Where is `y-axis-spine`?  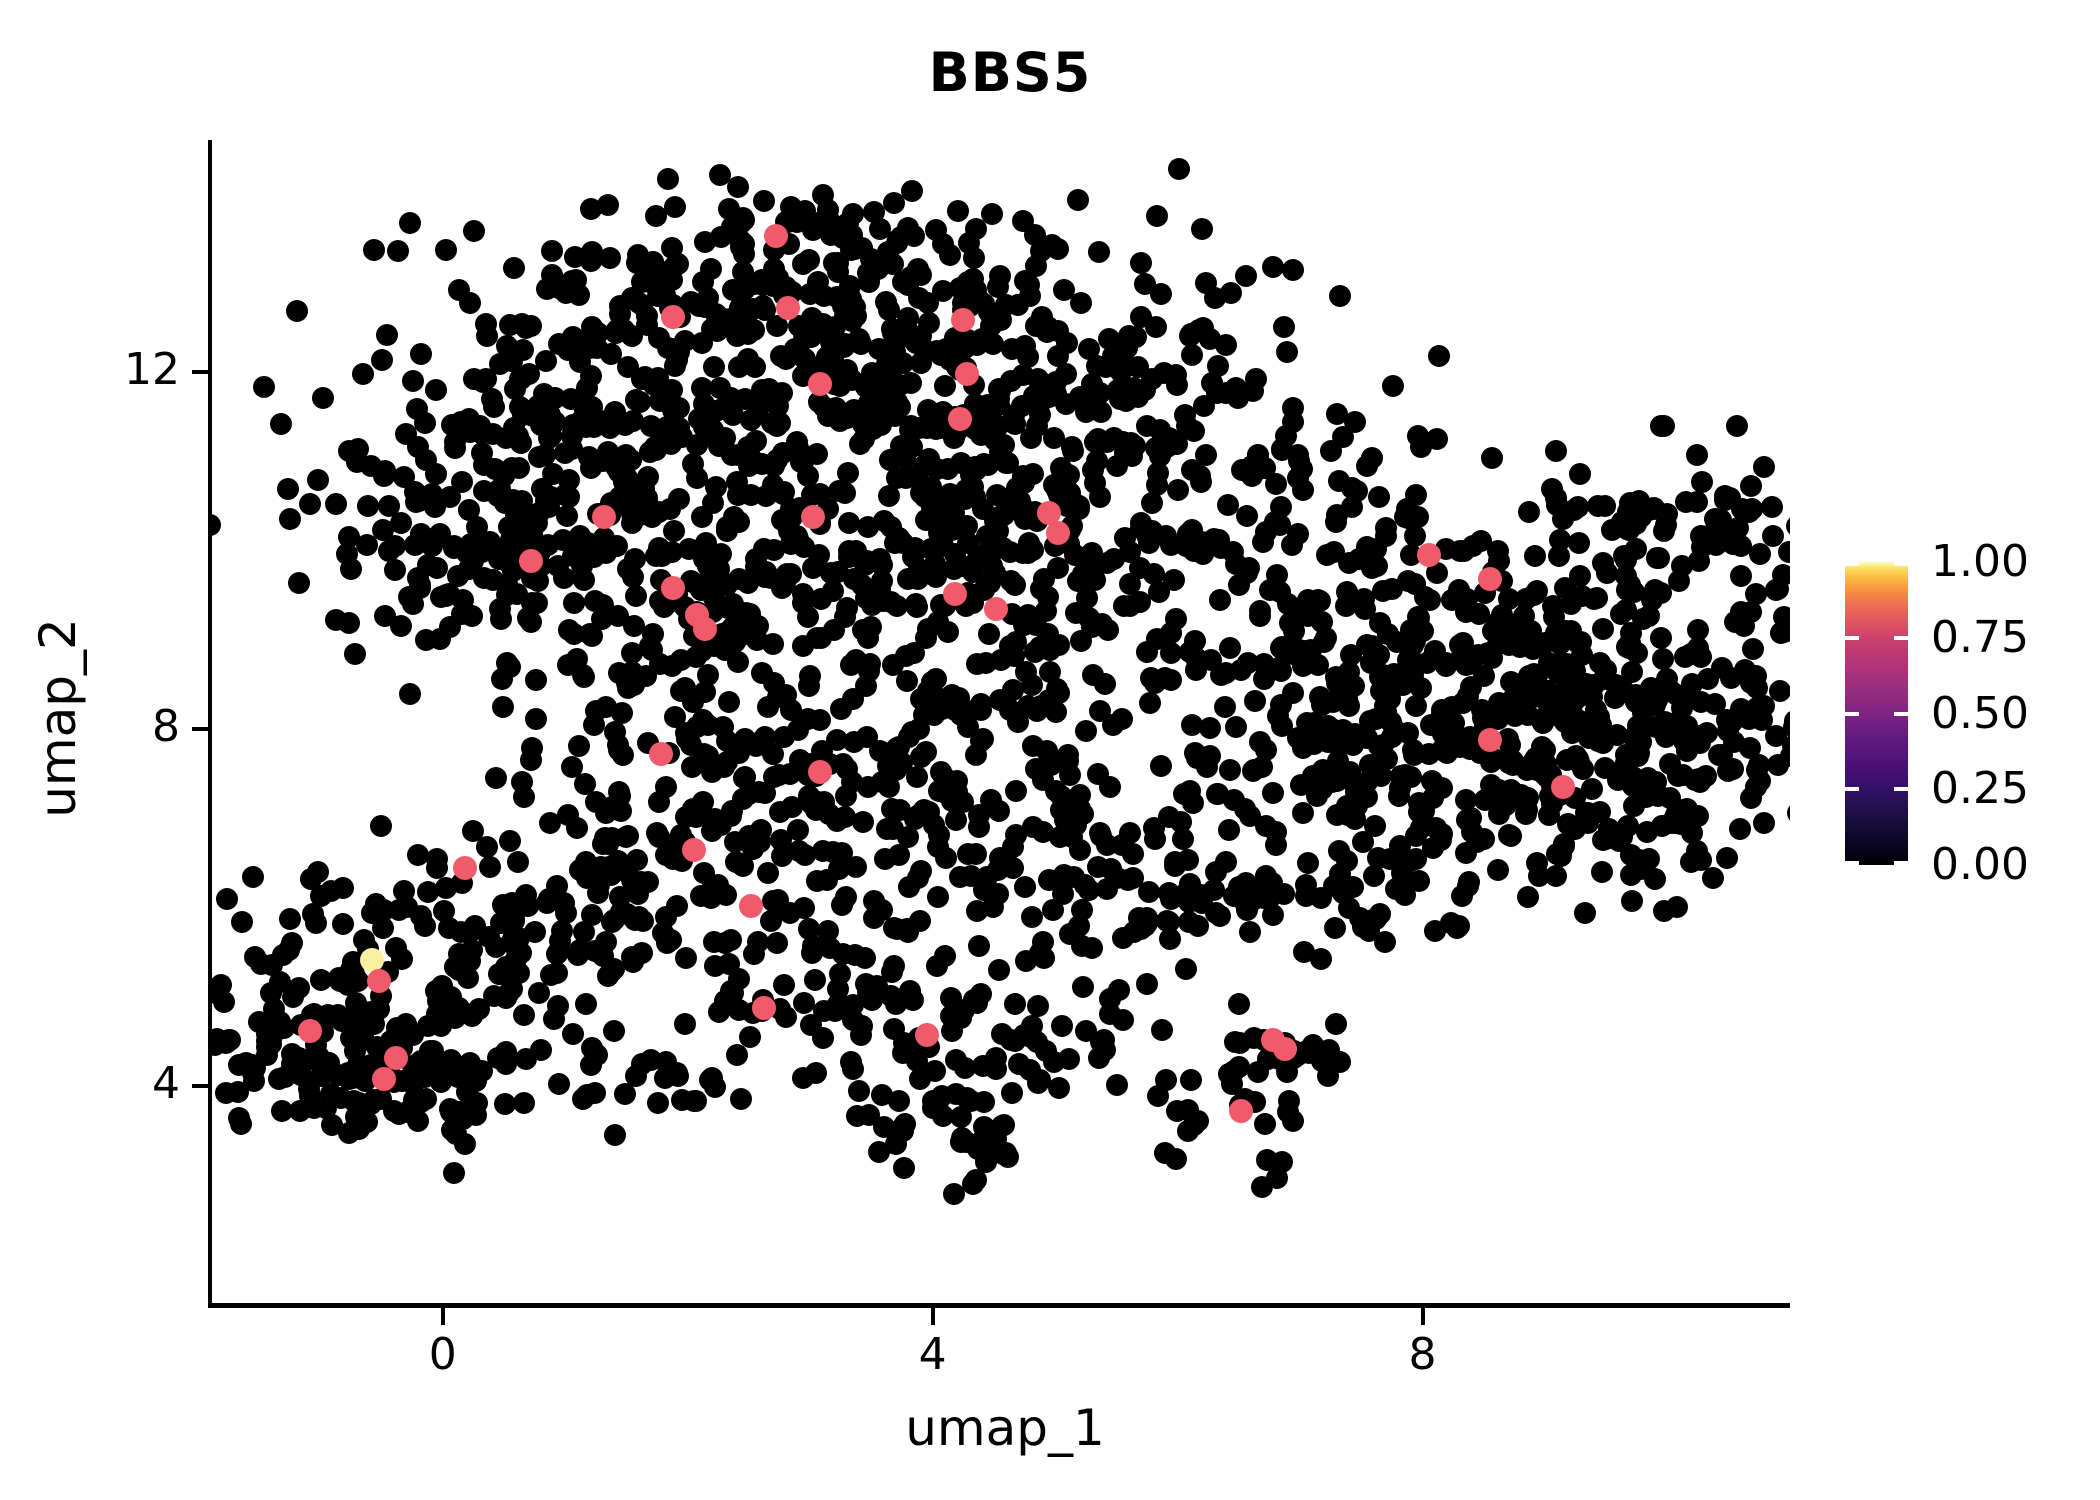 y-axis-spine is located at coordinates (210, 723).